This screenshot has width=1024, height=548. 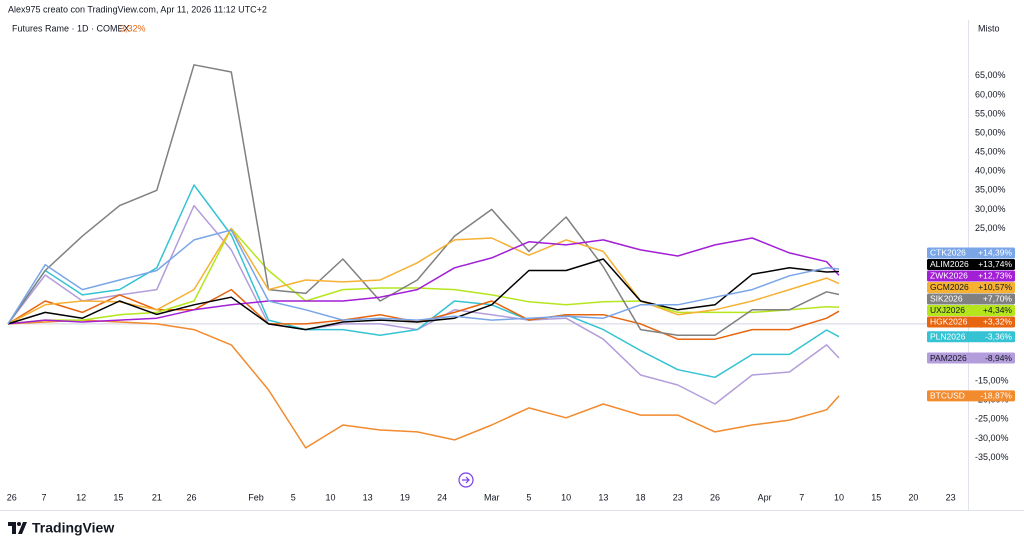 I want to click on price-tag-name: CTK2026, so click(x=948, y=253).